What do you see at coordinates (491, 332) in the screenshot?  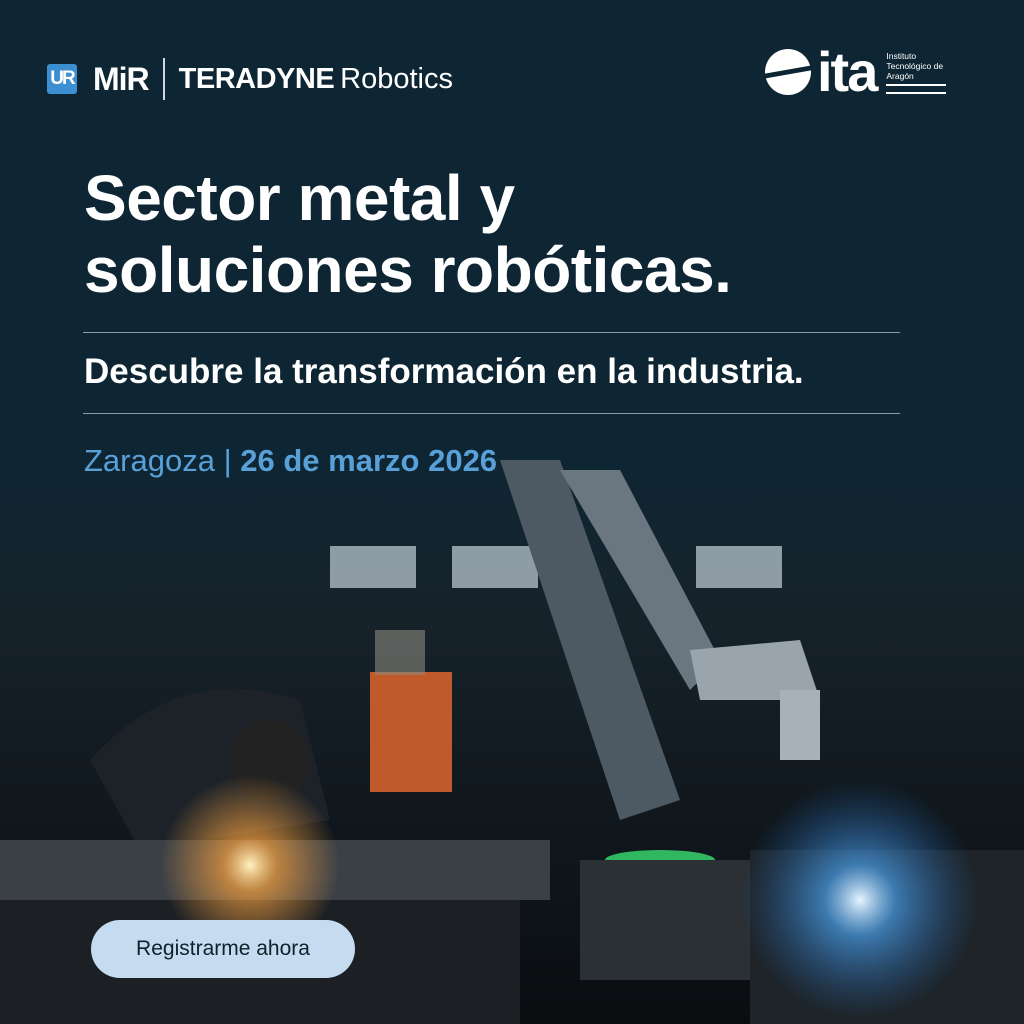 I see `divider-top` at bounding box center [491, 332].